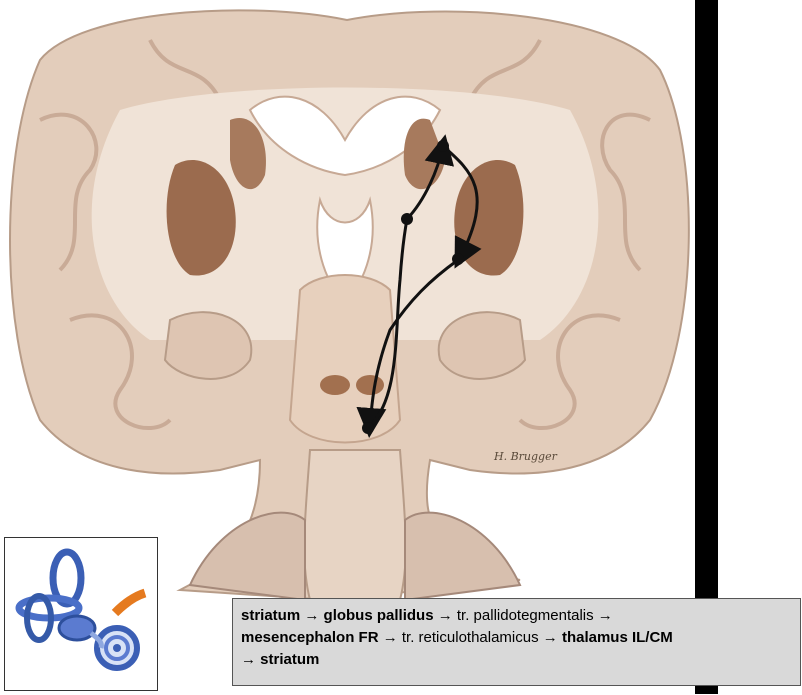 This screenshot has height=695, width=802. What do you see at coordinates (470, 637) in the screenshot?
I see `caption-term-tr-reticulothalamicus: → tr. reticulothalamicus →` at bounding box center [470, 637].